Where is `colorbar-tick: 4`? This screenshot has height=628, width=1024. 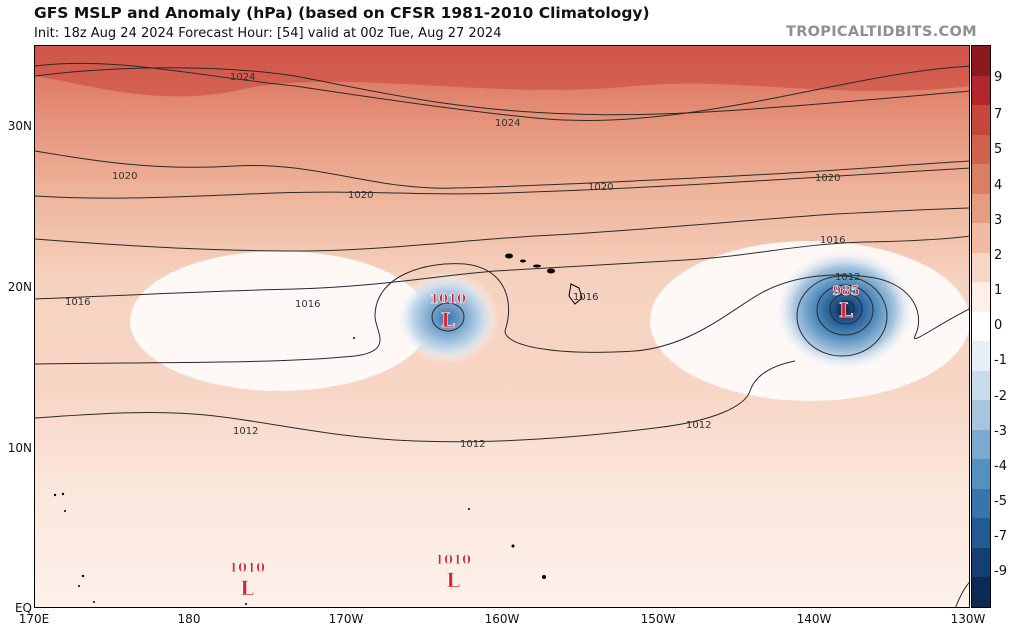 colorbar-tick: 4 is located at coordinates (998, 185).